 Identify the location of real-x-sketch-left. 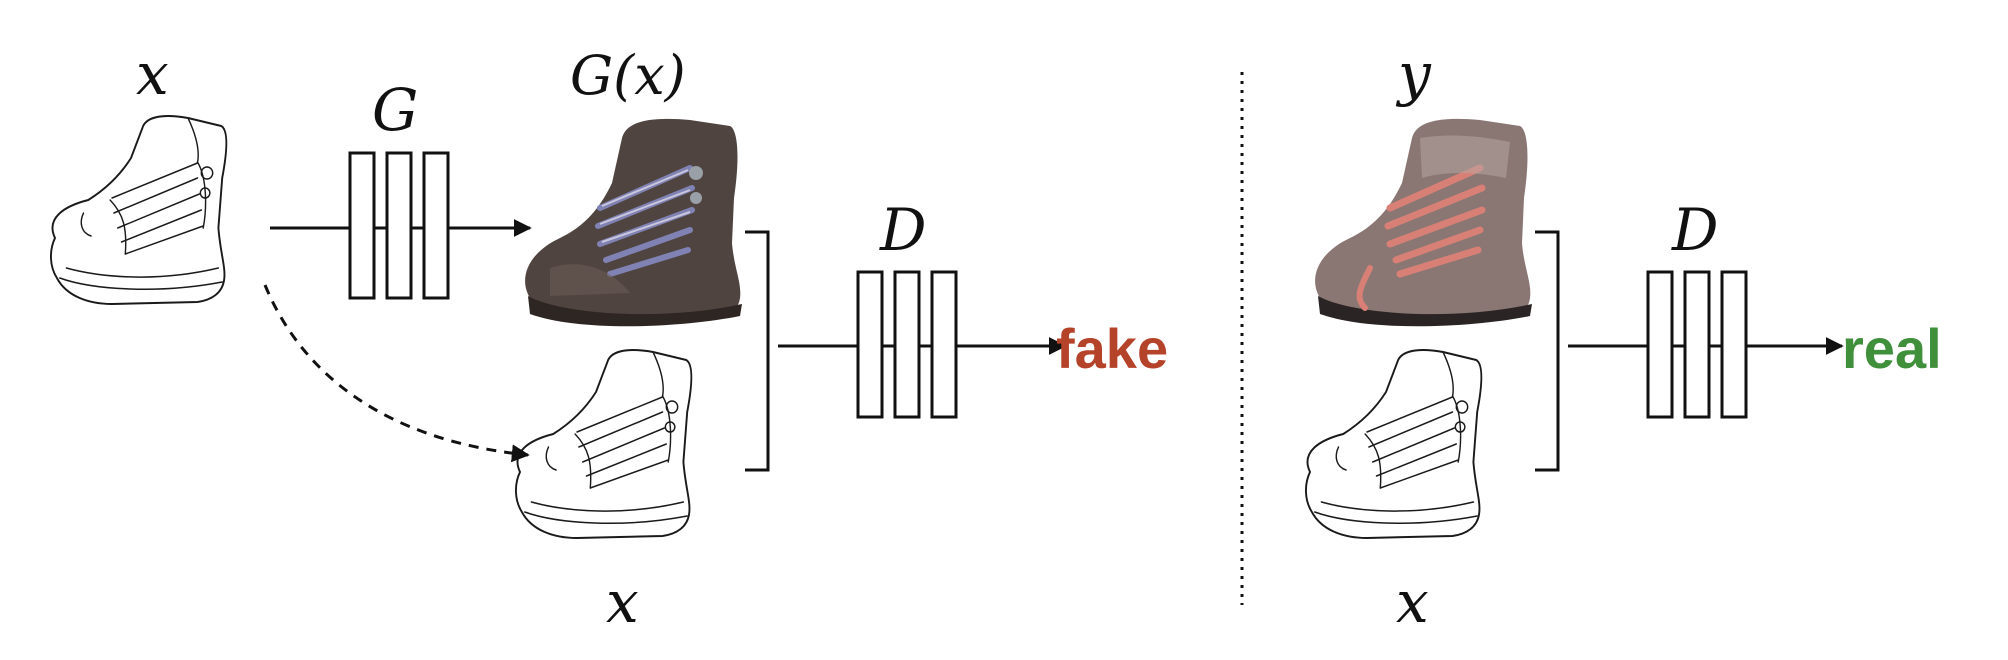
(603, 444).